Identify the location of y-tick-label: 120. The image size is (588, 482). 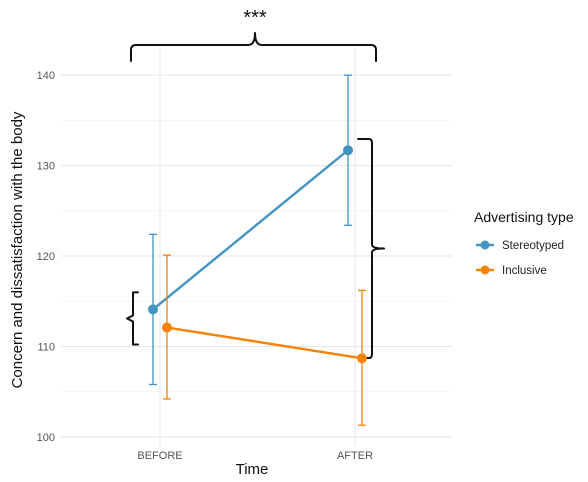
(46, 257).